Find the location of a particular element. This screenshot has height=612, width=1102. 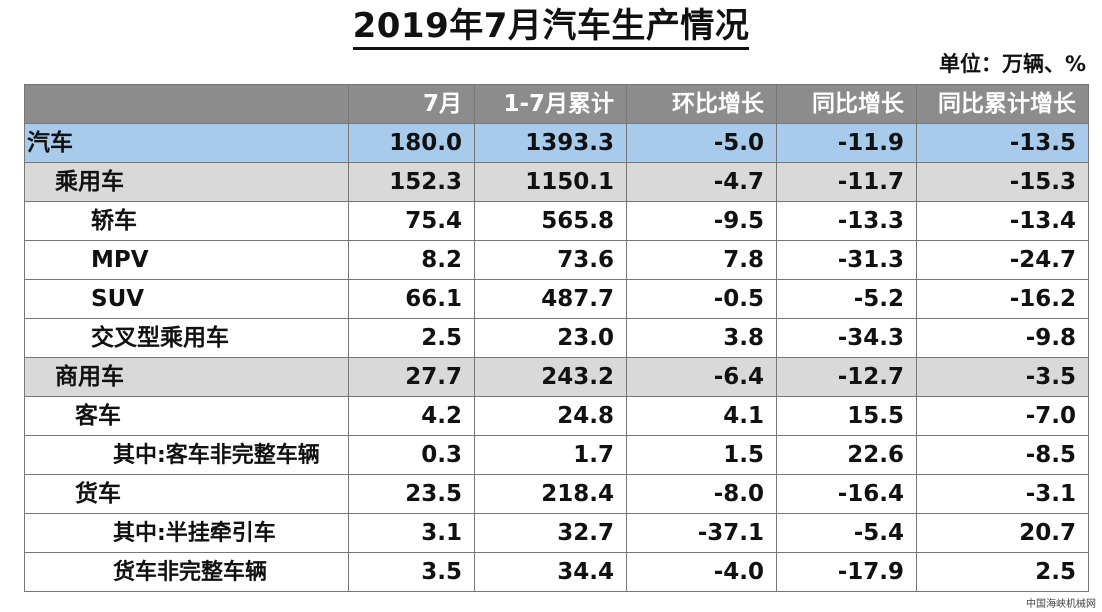

row-label: 其中:半挂牵引车 is located at coordinates (186, 533).